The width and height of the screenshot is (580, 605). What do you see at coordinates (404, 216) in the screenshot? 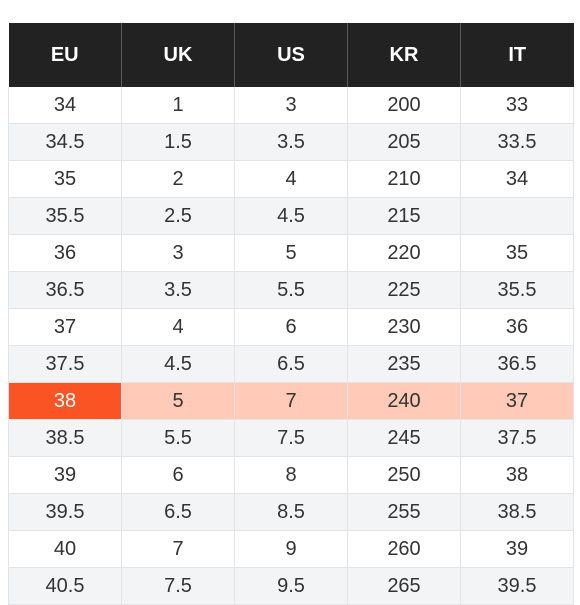
I see `size-cell-kr: 215` at bounding box center [404, 216].